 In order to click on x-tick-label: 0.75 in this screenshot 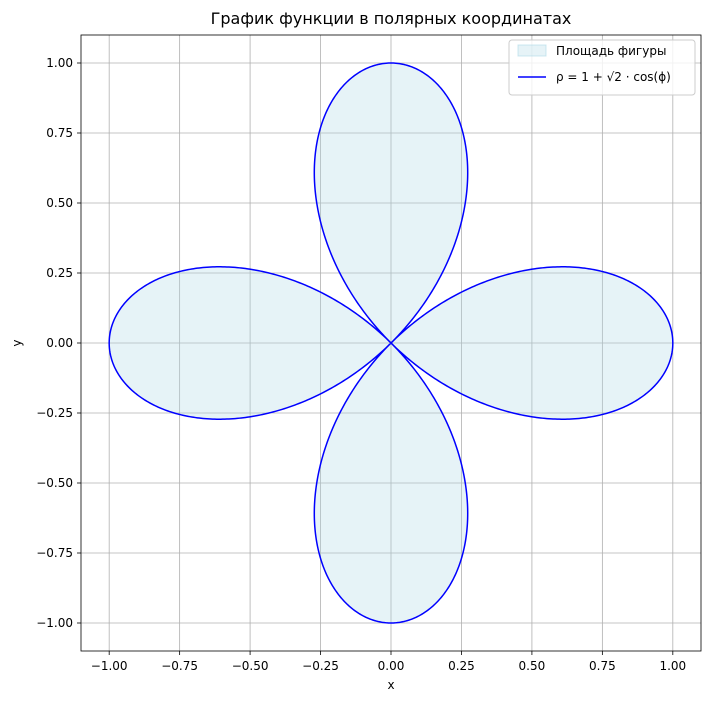, I will do `click(602, 666)`.